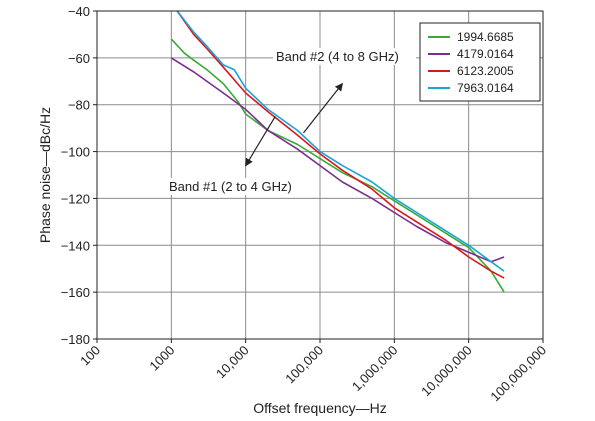 This screenshot has width=595, height=421. Describe the element at coordinates (485, 71) in the screenshot. I see `legend-entry: 6123.2005` at that location.